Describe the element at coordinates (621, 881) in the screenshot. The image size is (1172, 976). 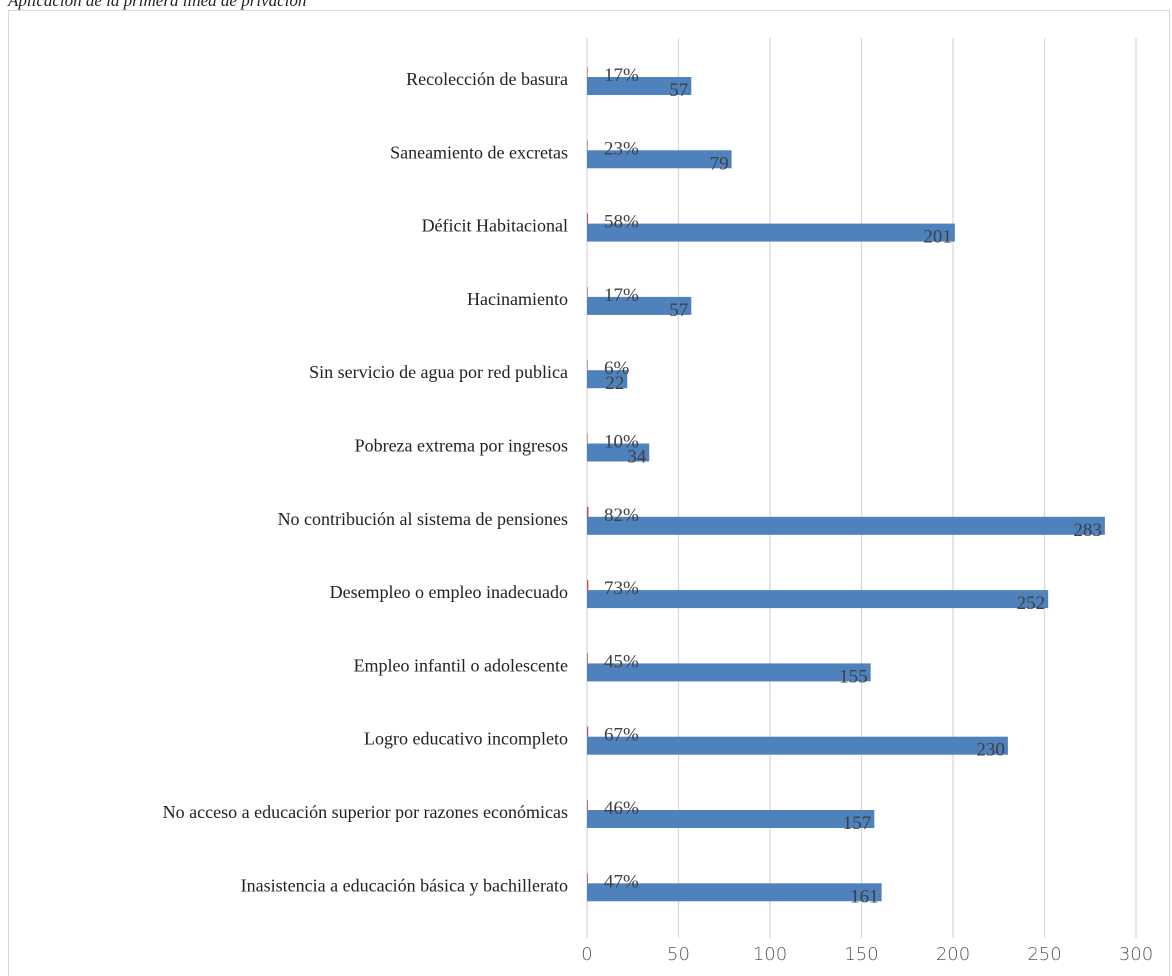
I see `percent-label: 47%` at that location.